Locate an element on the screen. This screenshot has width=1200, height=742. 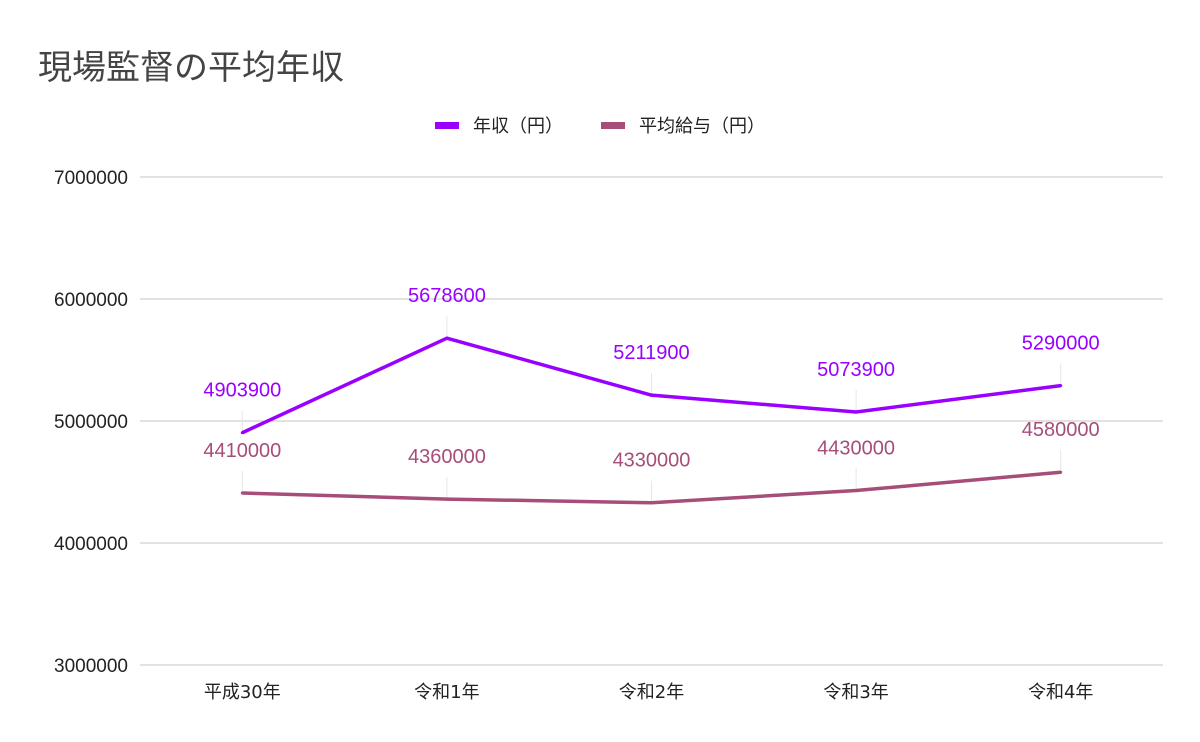
y-tick-label: 3000000 is located at coordinates (91, 666).